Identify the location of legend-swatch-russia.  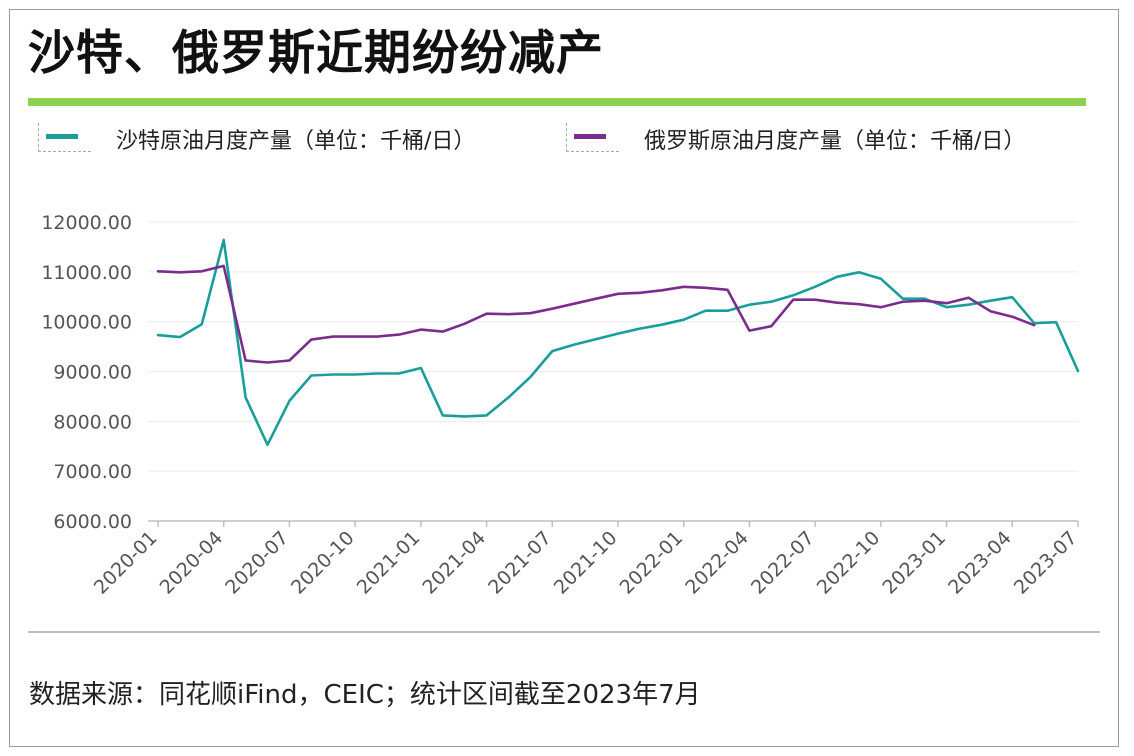
(590, 136).